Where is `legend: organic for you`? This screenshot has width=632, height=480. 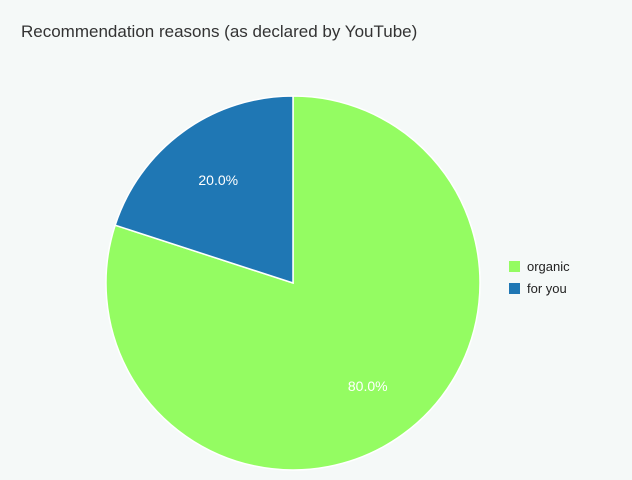 legend: organic for you is located at coordinates (539, 278).